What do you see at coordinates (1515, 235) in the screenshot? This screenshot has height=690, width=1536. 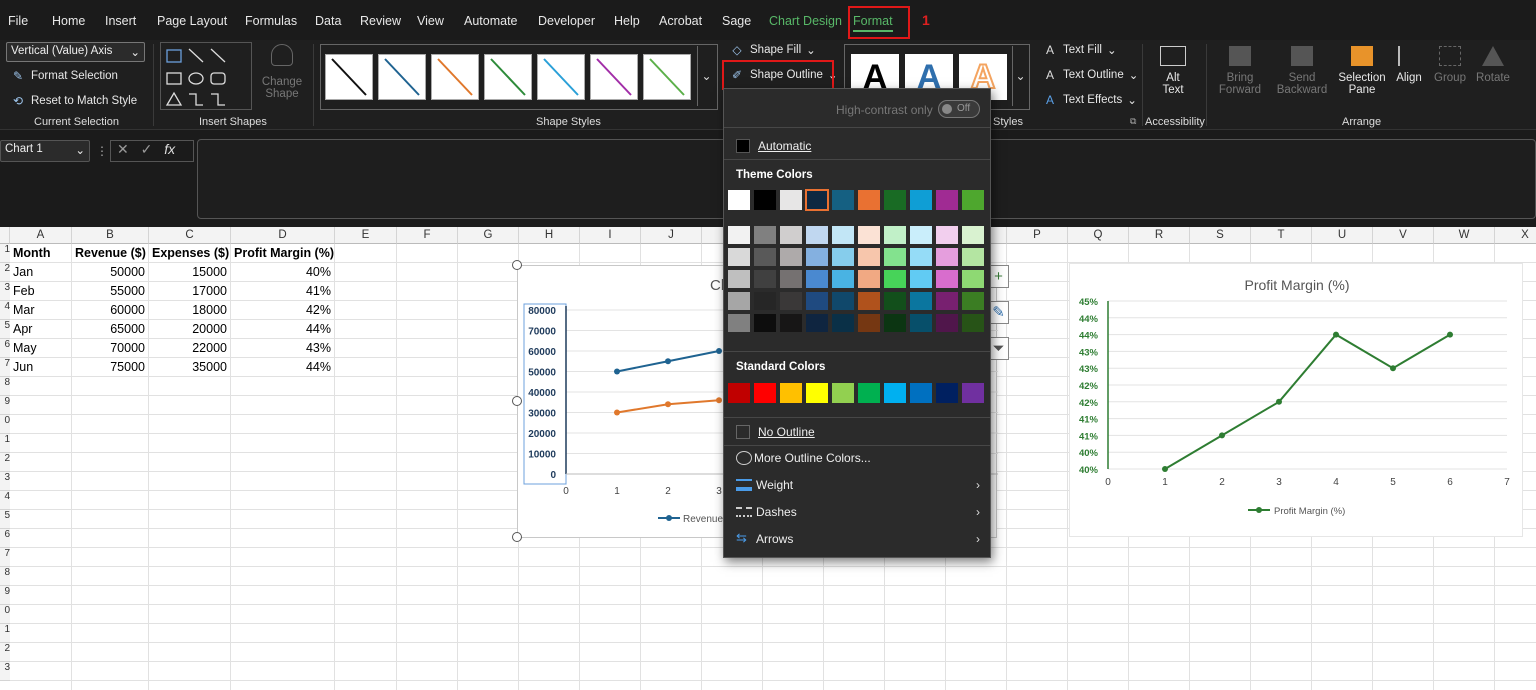 I see `column-header: X` at bounding box center [1515, 235].